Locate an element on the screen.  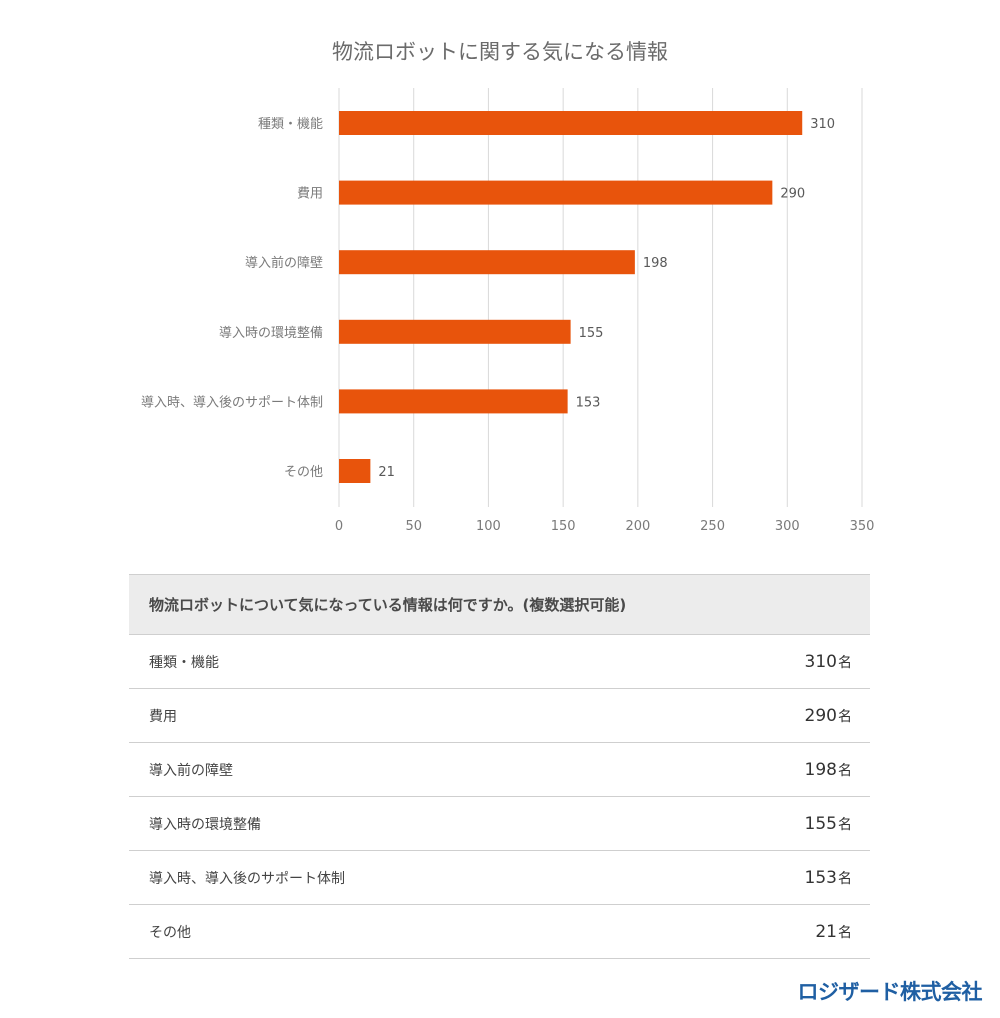
company-logo: ロジザード株式会社 is located at coordinates (890, 992).